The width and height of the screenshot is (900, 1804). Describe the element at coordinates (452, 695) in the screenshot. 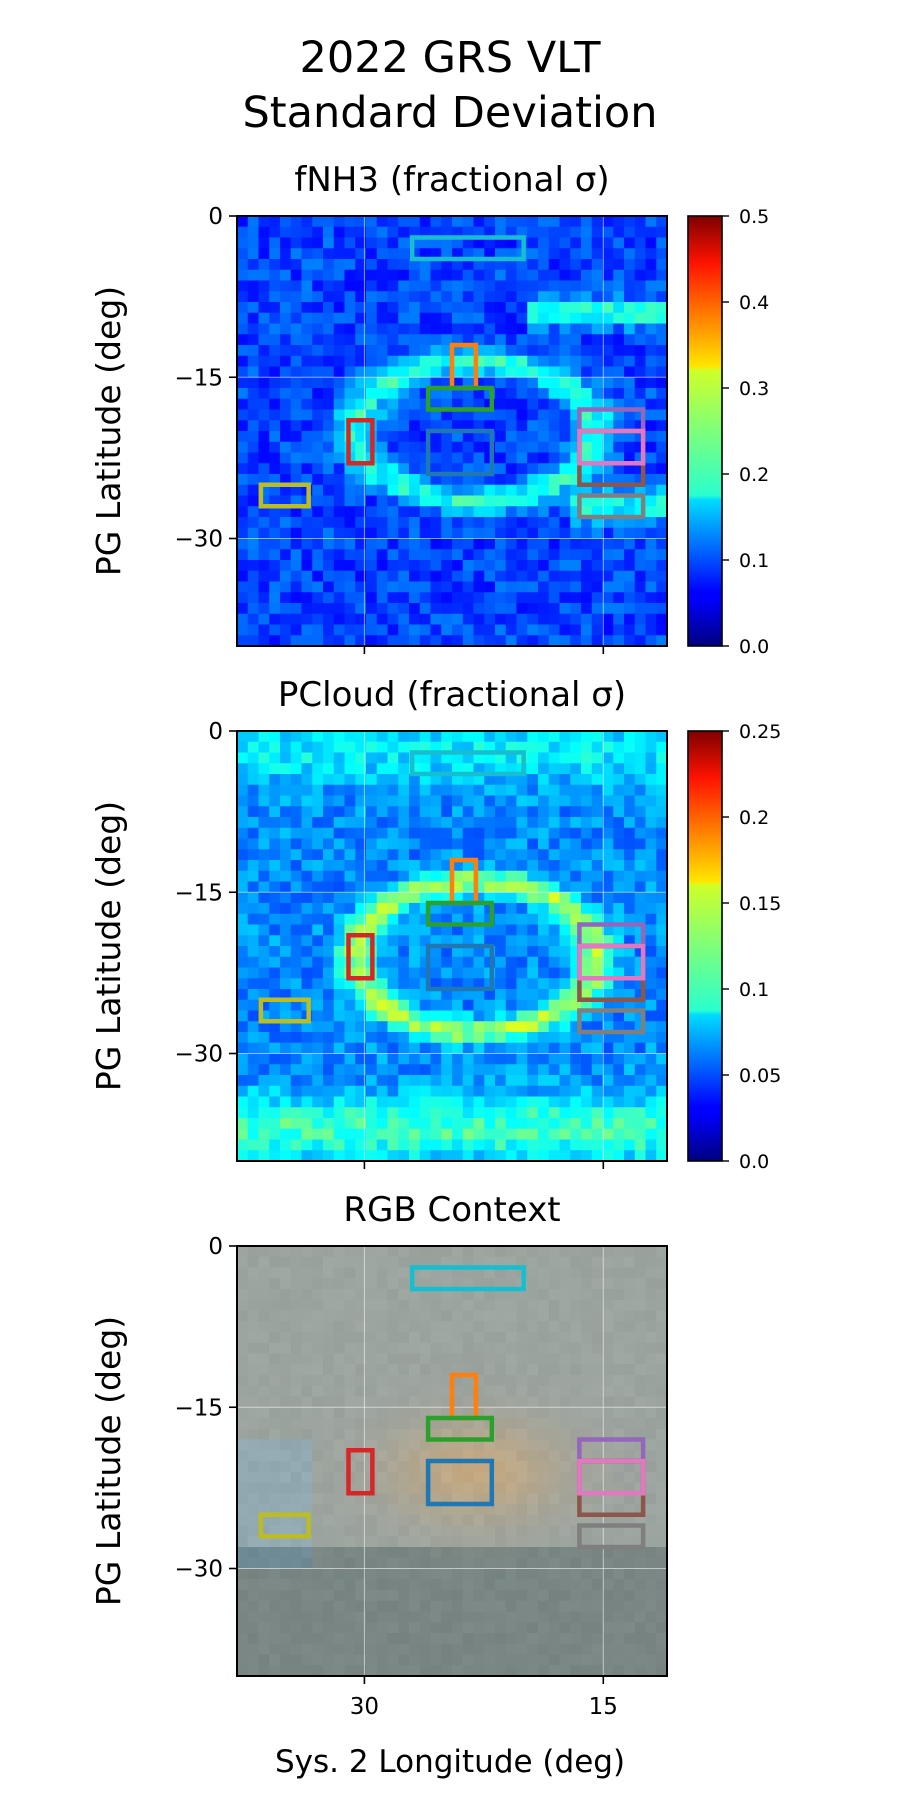

I see `panel-title: PCloud (fractional σ)` at that location.